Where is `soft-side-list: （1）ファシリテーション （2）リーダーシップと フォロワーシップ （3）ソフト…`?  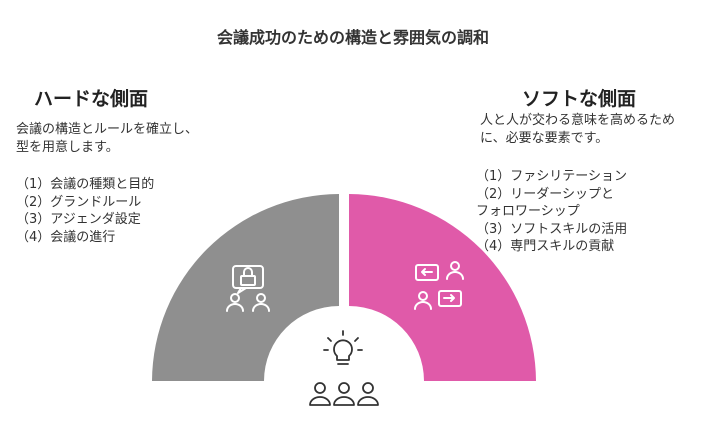
soft-side-list: （1）ファシリテーション （2）リーダーシップと フォロワーシップ （3）ソフト… is located at coordinates (588, 212).